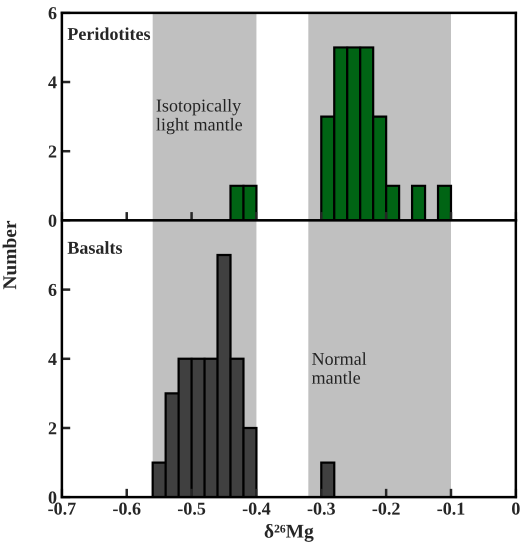  I want to click on annotation: Basalts, so click(95, 247).